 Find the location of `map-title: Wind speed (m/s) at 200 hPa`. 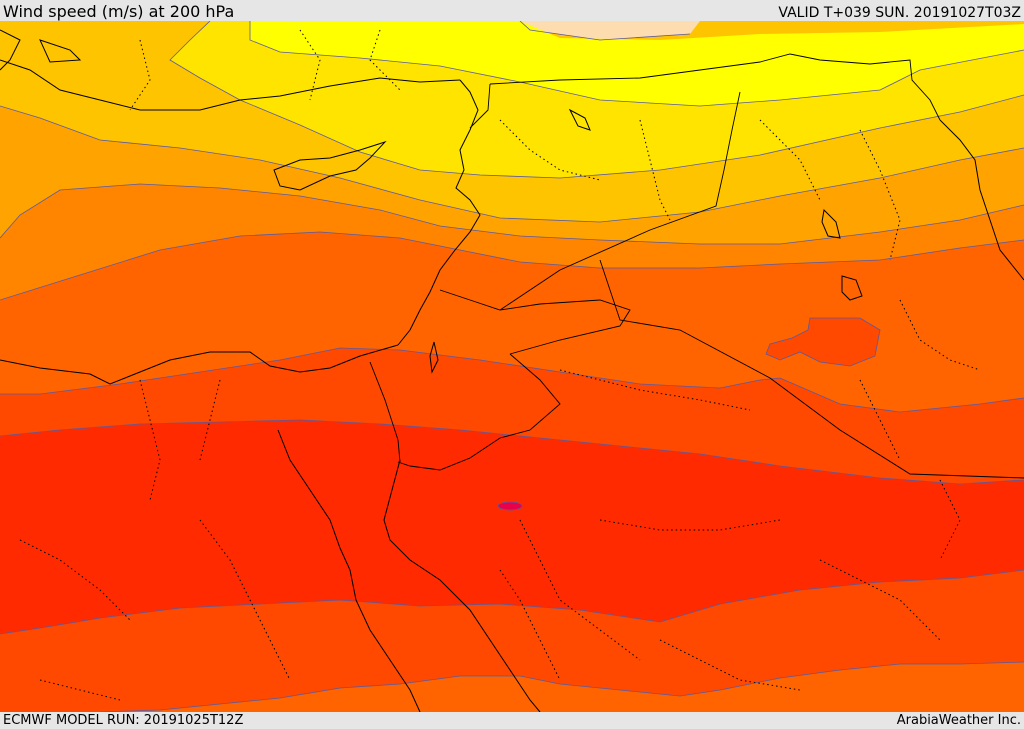

map-title: Wind speed (m/s) at 200 hPa is located at coordinates (119, 11).